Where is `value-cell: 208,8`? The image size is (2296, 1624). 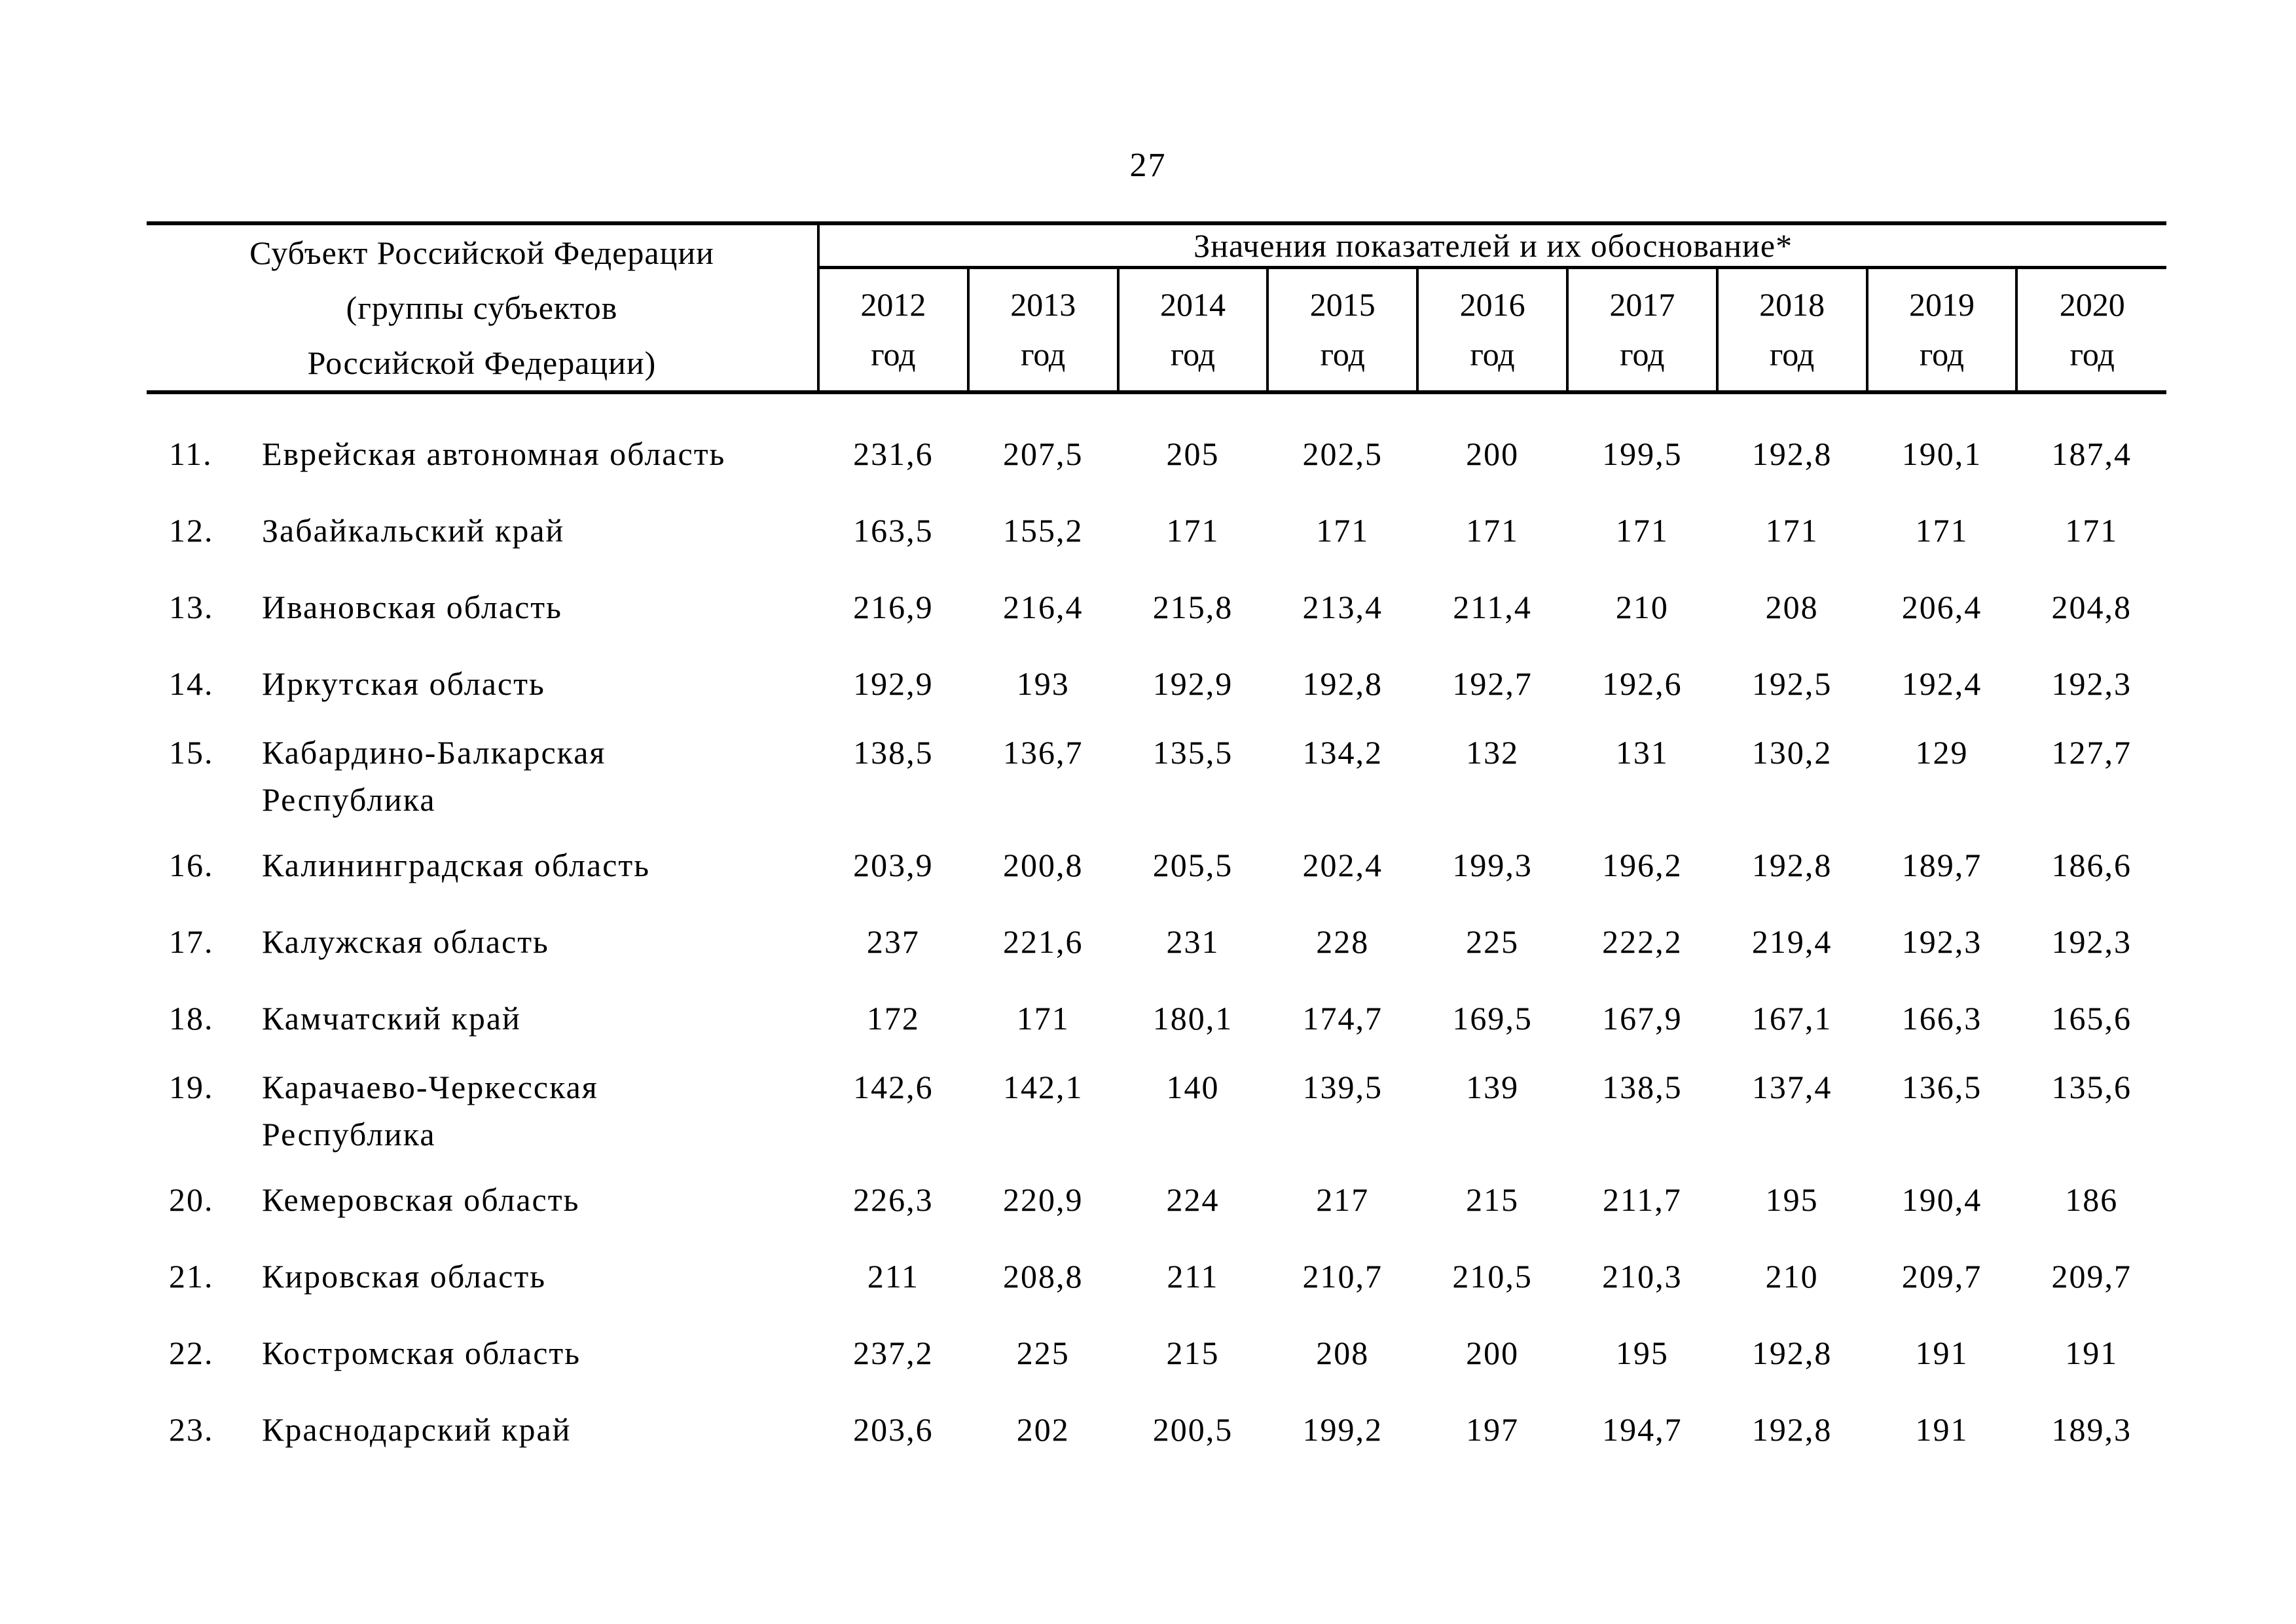
value-cell: 208,8 is located at coordinates (1043, 1276).